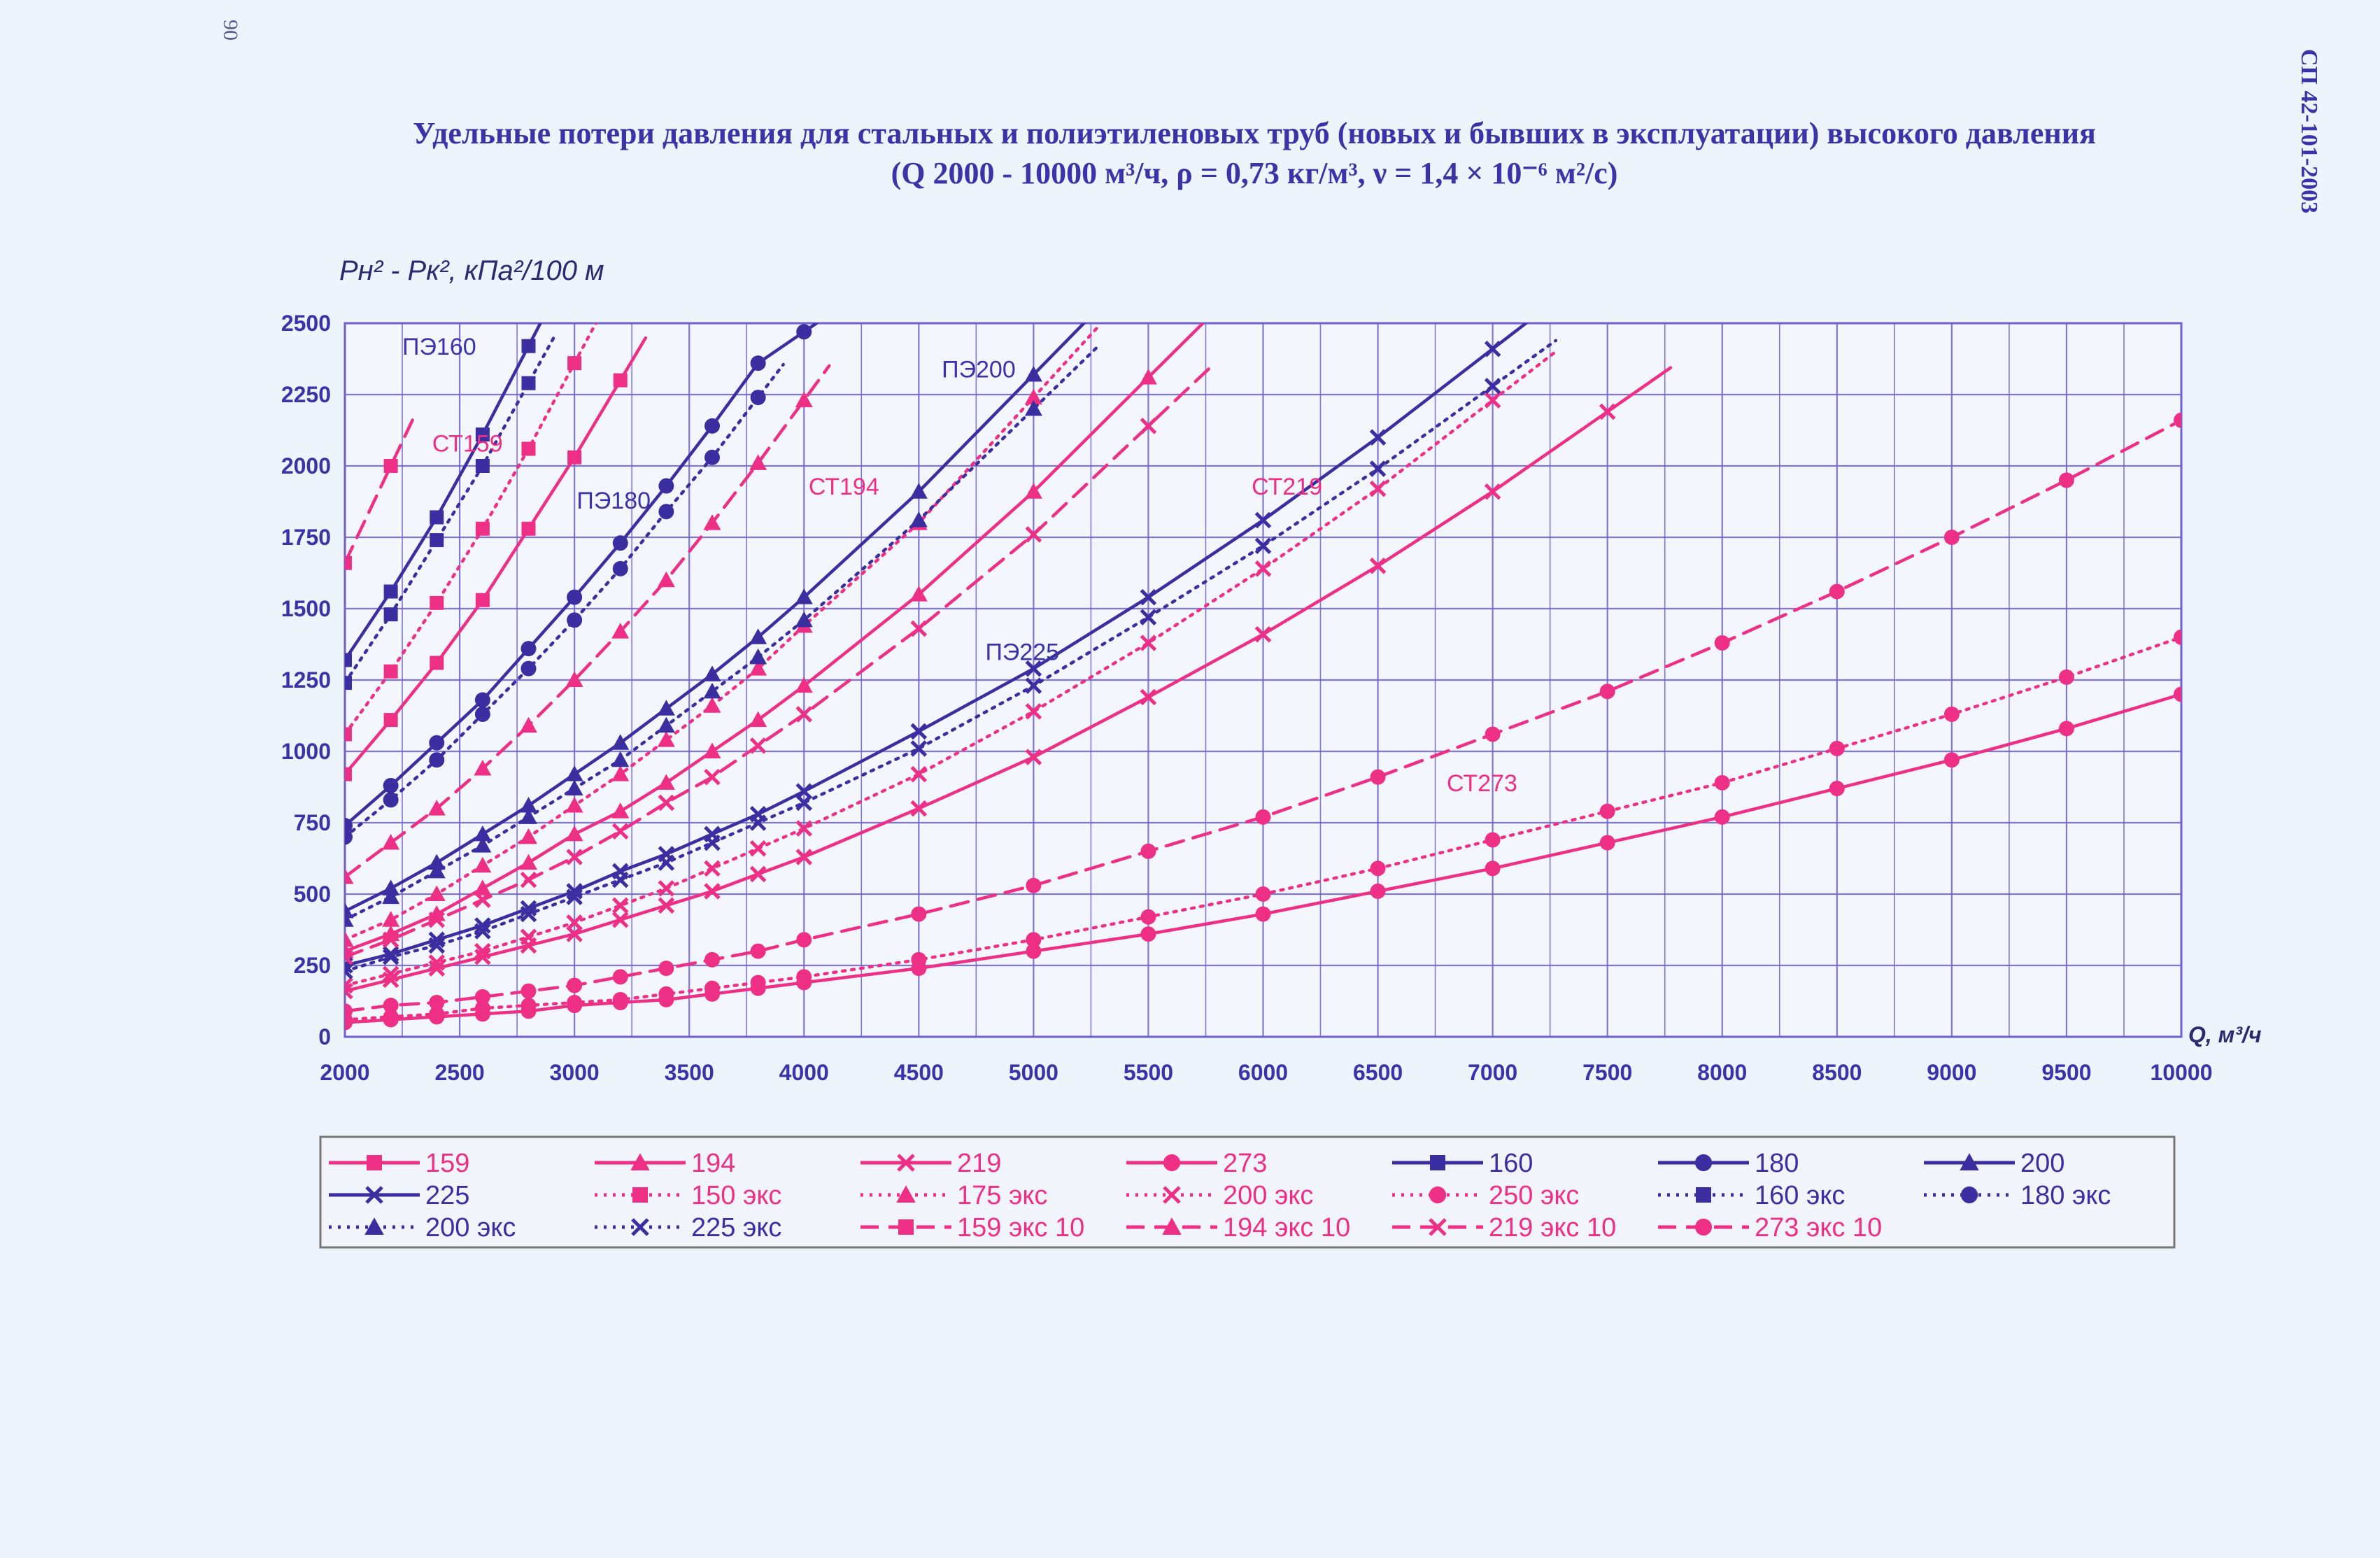 This screenshot has height=1558, width=2380. Describe the element at coordinates (2309, 131) in the screenshot. I see `doc-code: СП 42-101-2003` at that location.